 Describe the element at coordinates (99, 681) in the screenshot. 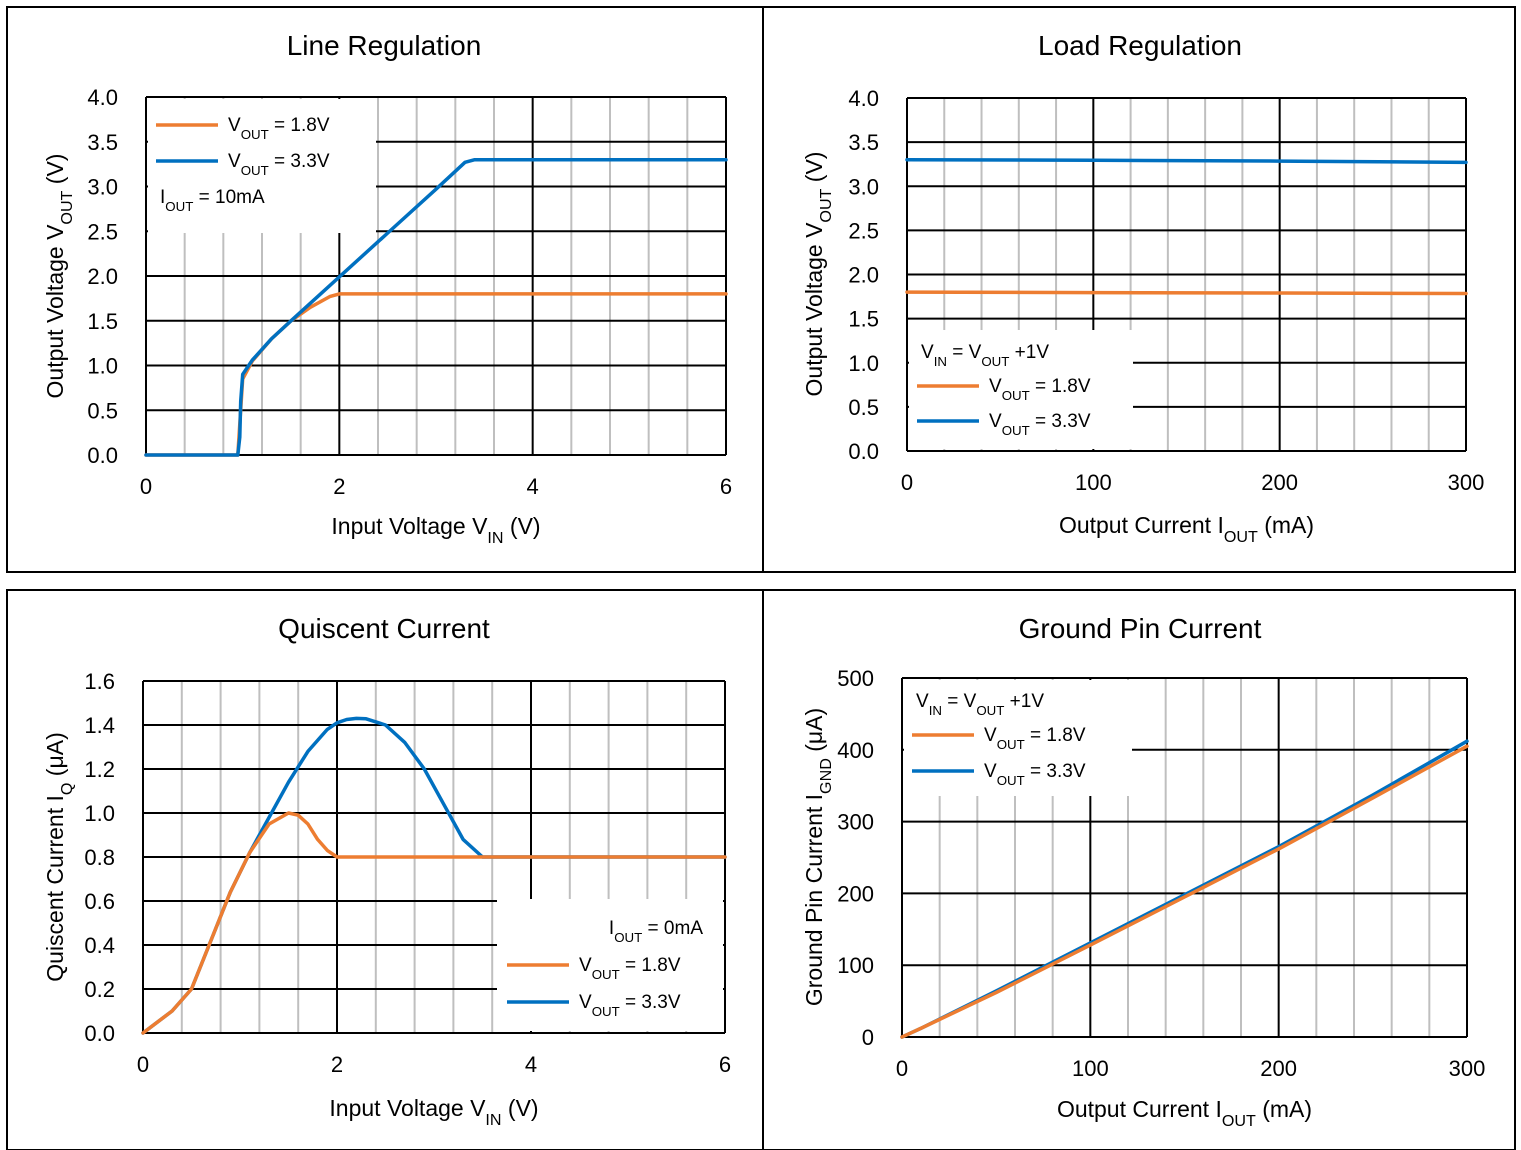

I see `y-tick-label: 1.6` at that location.